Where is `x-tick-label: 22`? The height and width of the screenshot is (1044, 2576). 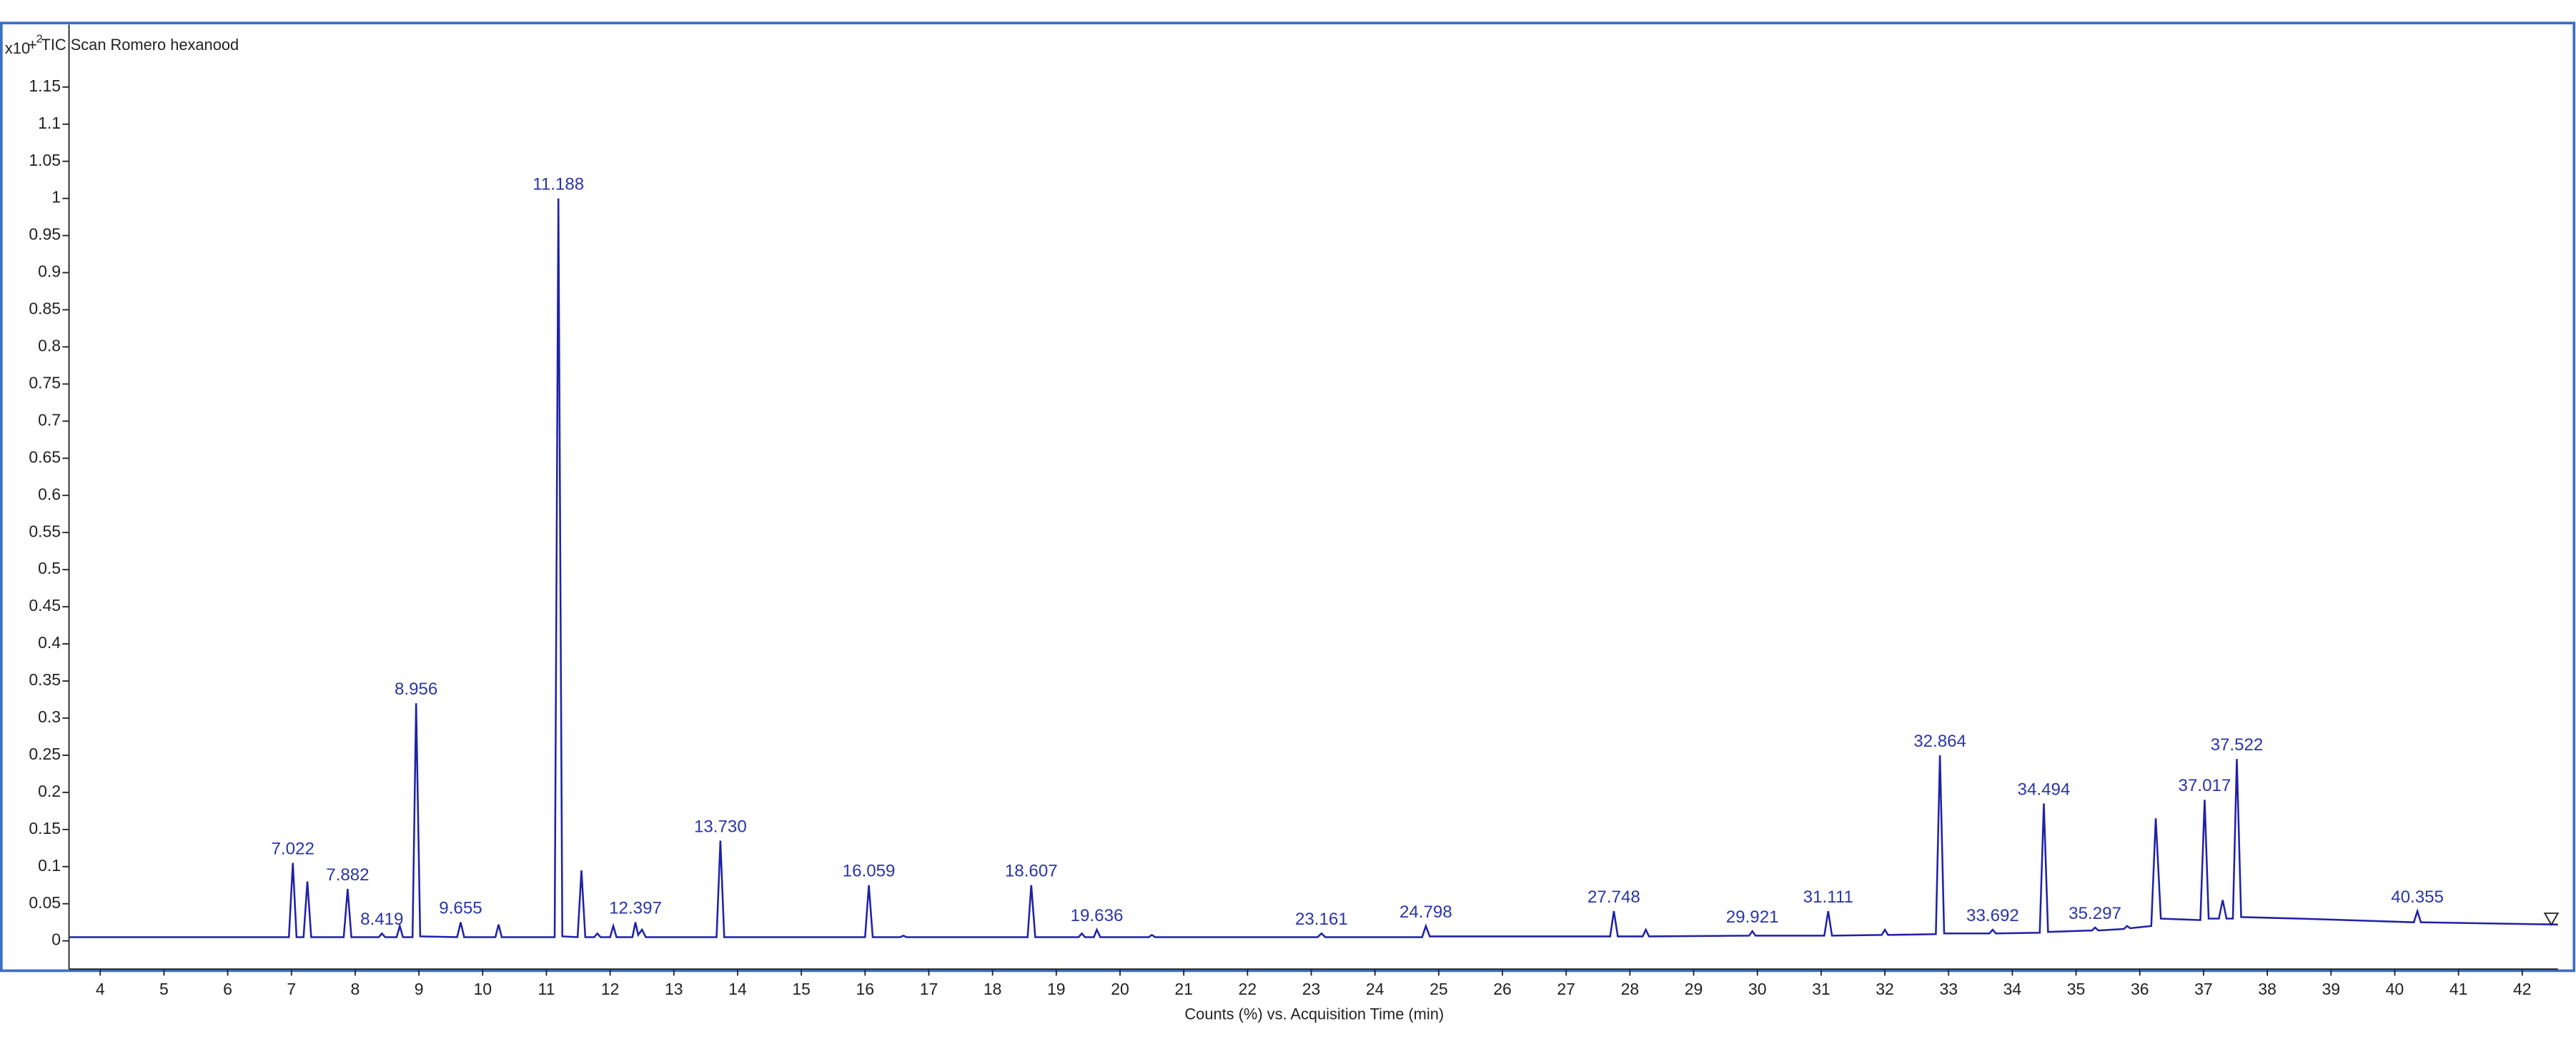
x-tick-label: 22 is located at coordinates (1248, 989).